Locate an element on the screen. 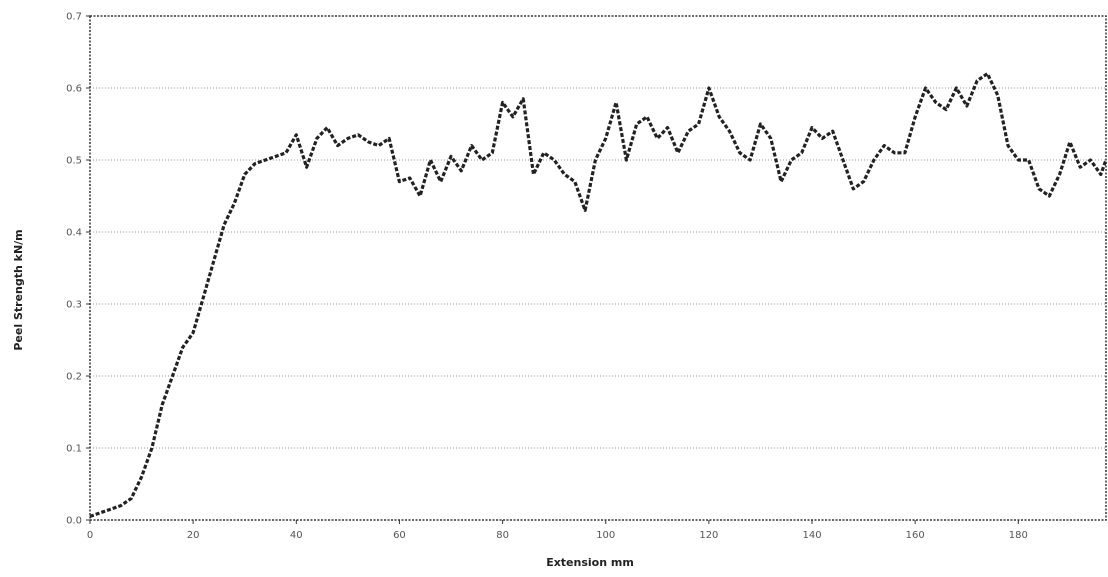 The height and width of the screenshot is (577, 1108). y-tick-label: 0.1 is located at coordinates (74, 449).